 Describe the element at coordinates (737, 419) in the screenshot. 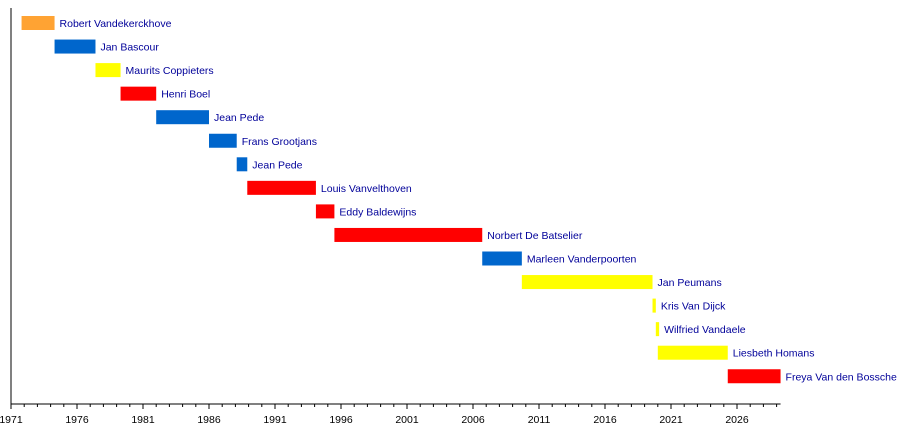

I see `x-tick-label: 2026` at that location.